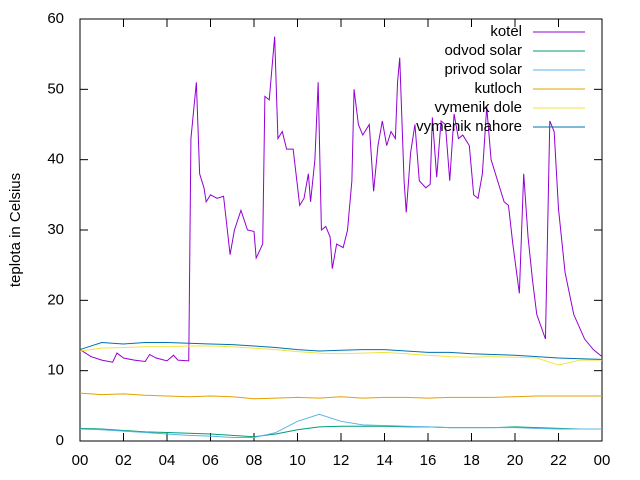  I want to click on x-tick-label: 14, so click(384, 460).